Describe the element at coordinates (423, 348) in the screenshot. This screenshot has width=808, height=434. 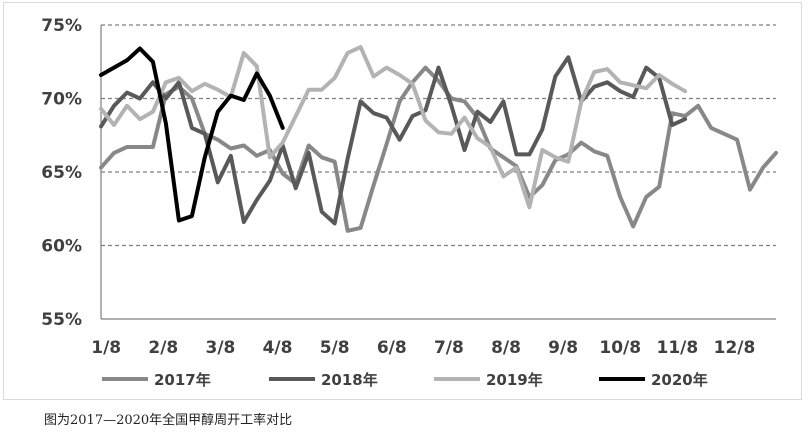
I see `x-tick-labels: 1/8 2/8 3/8 4/8 5/8 6/8 7/8 8/8 9/8 10/8 11/8 12/8` at that location.